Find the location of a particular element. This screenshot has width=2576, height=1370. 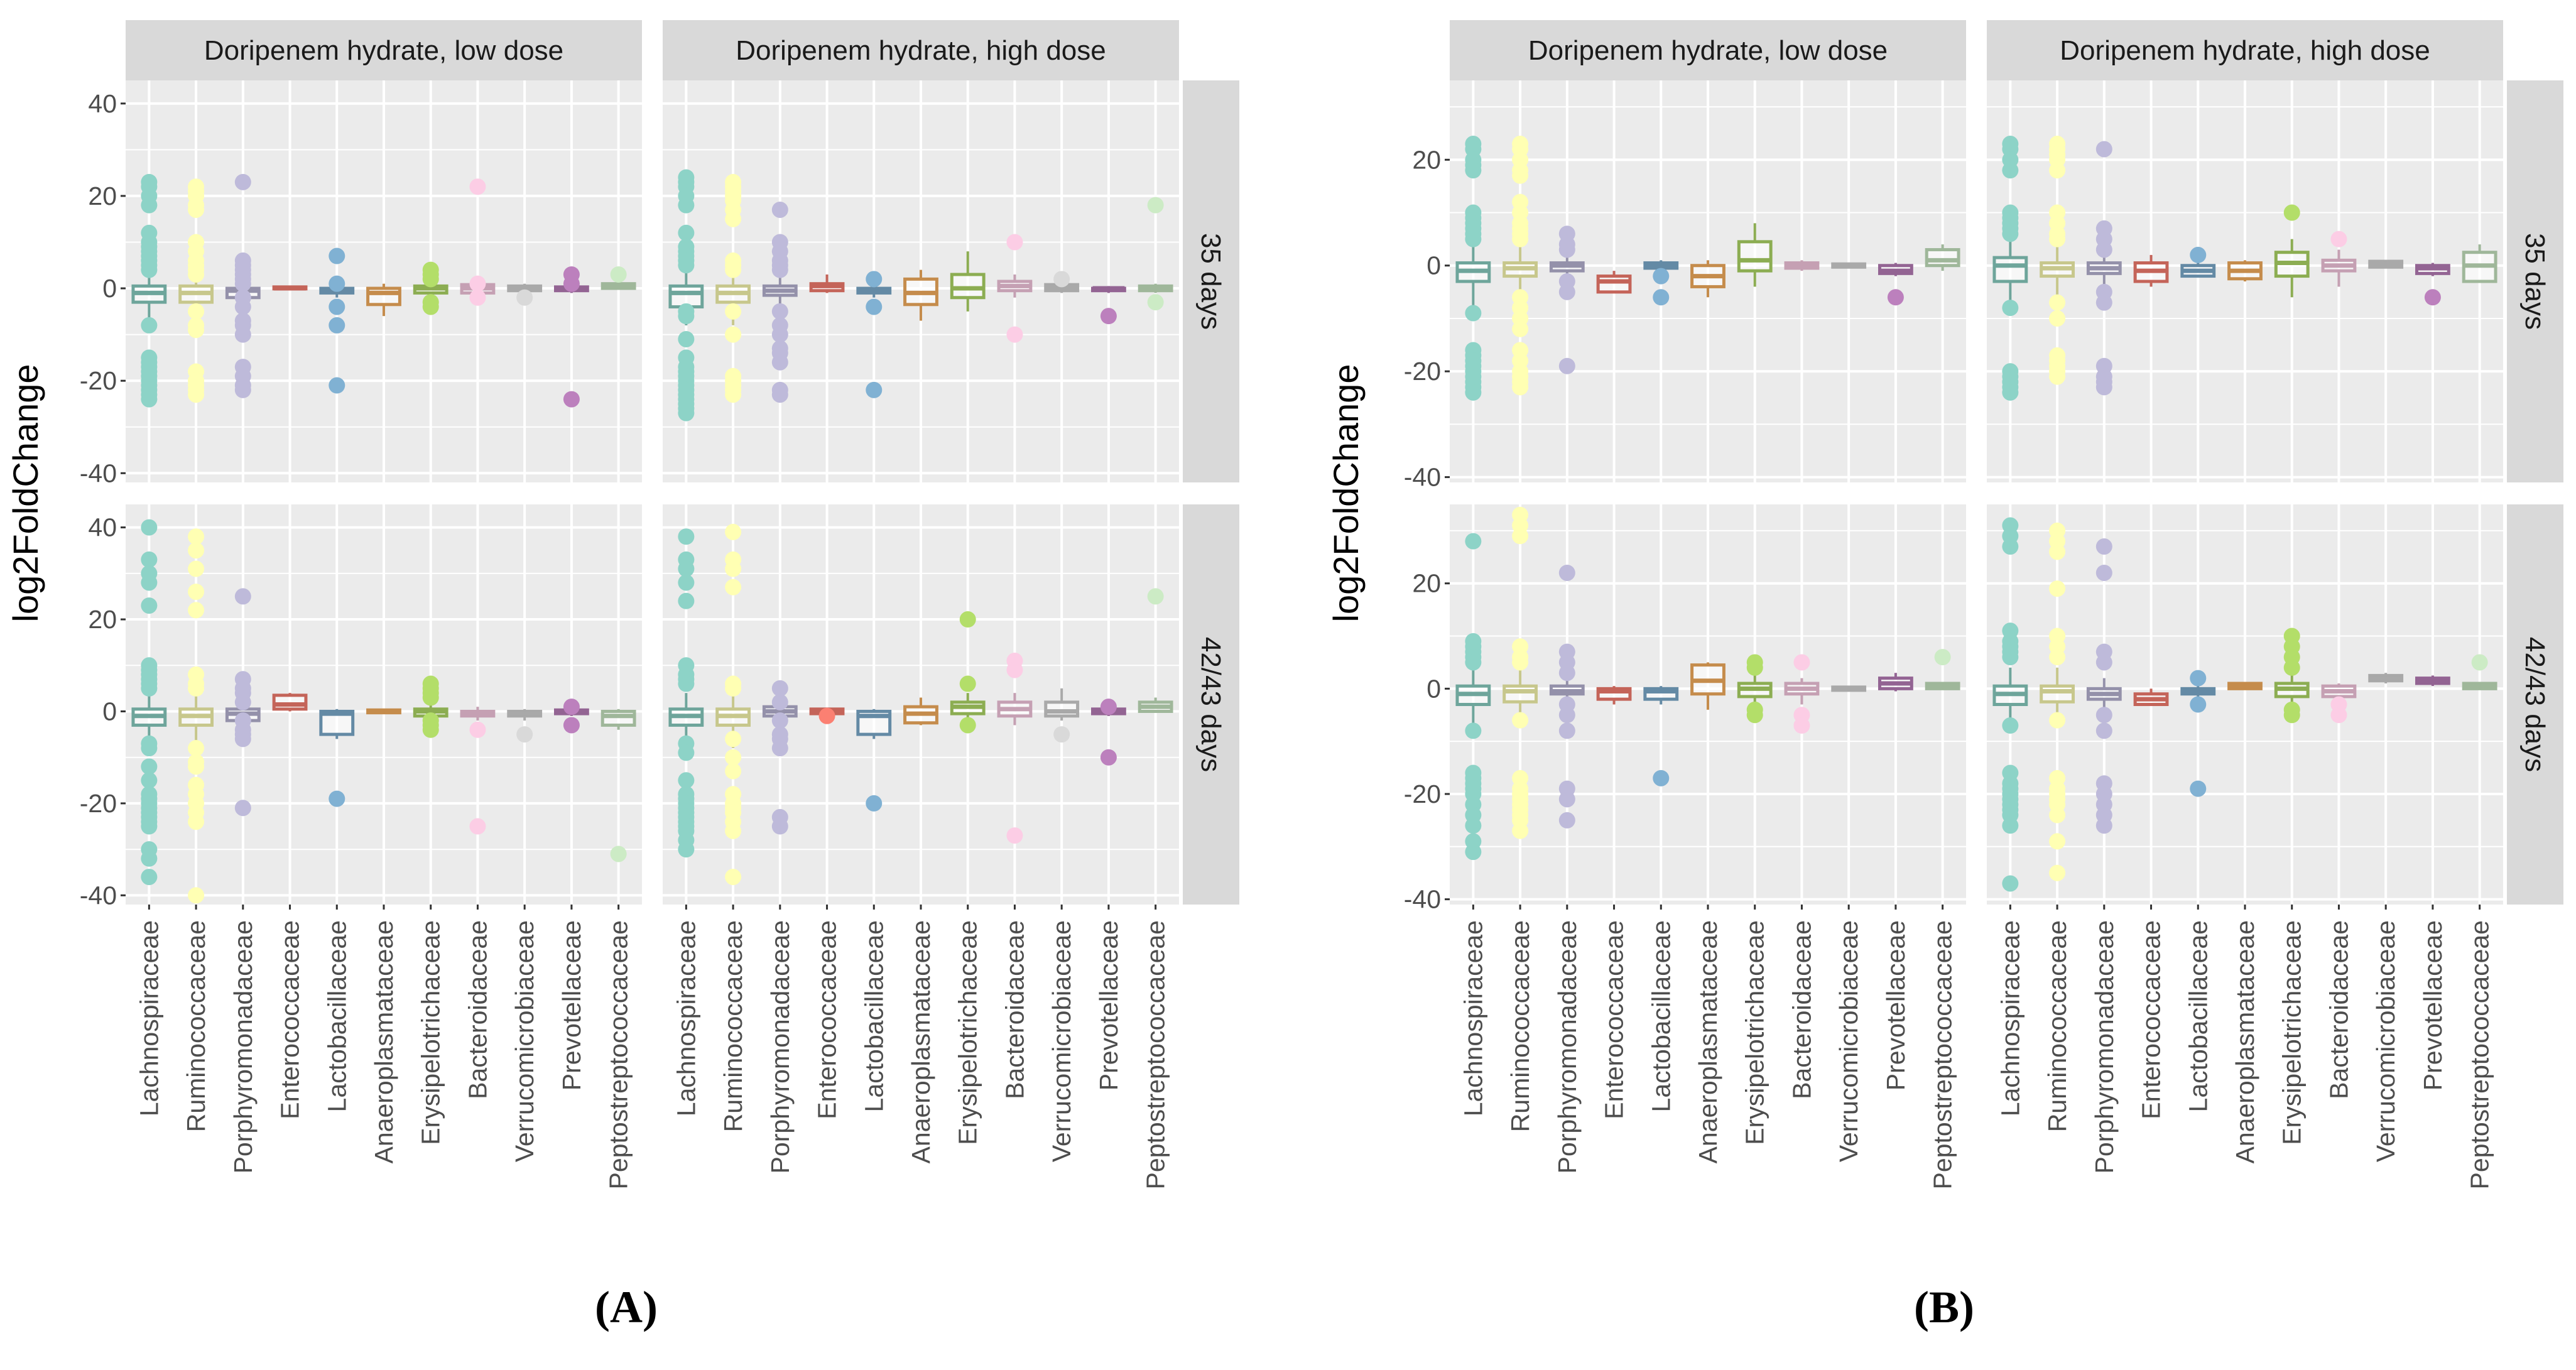

x-tick-label: Erysipelotrichaceae is located at coordinates (430, 1032).